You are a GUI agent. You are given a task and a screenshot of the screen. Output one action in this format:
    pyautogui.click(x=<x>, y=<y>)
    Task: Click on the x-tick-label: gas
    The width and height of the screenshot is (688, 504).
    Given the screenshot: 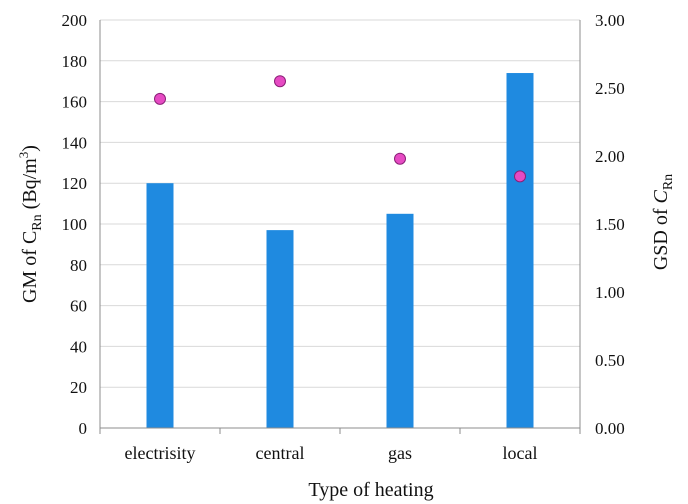 What is the action you would take?
    pyautogui.click(x=400, y=453)
    